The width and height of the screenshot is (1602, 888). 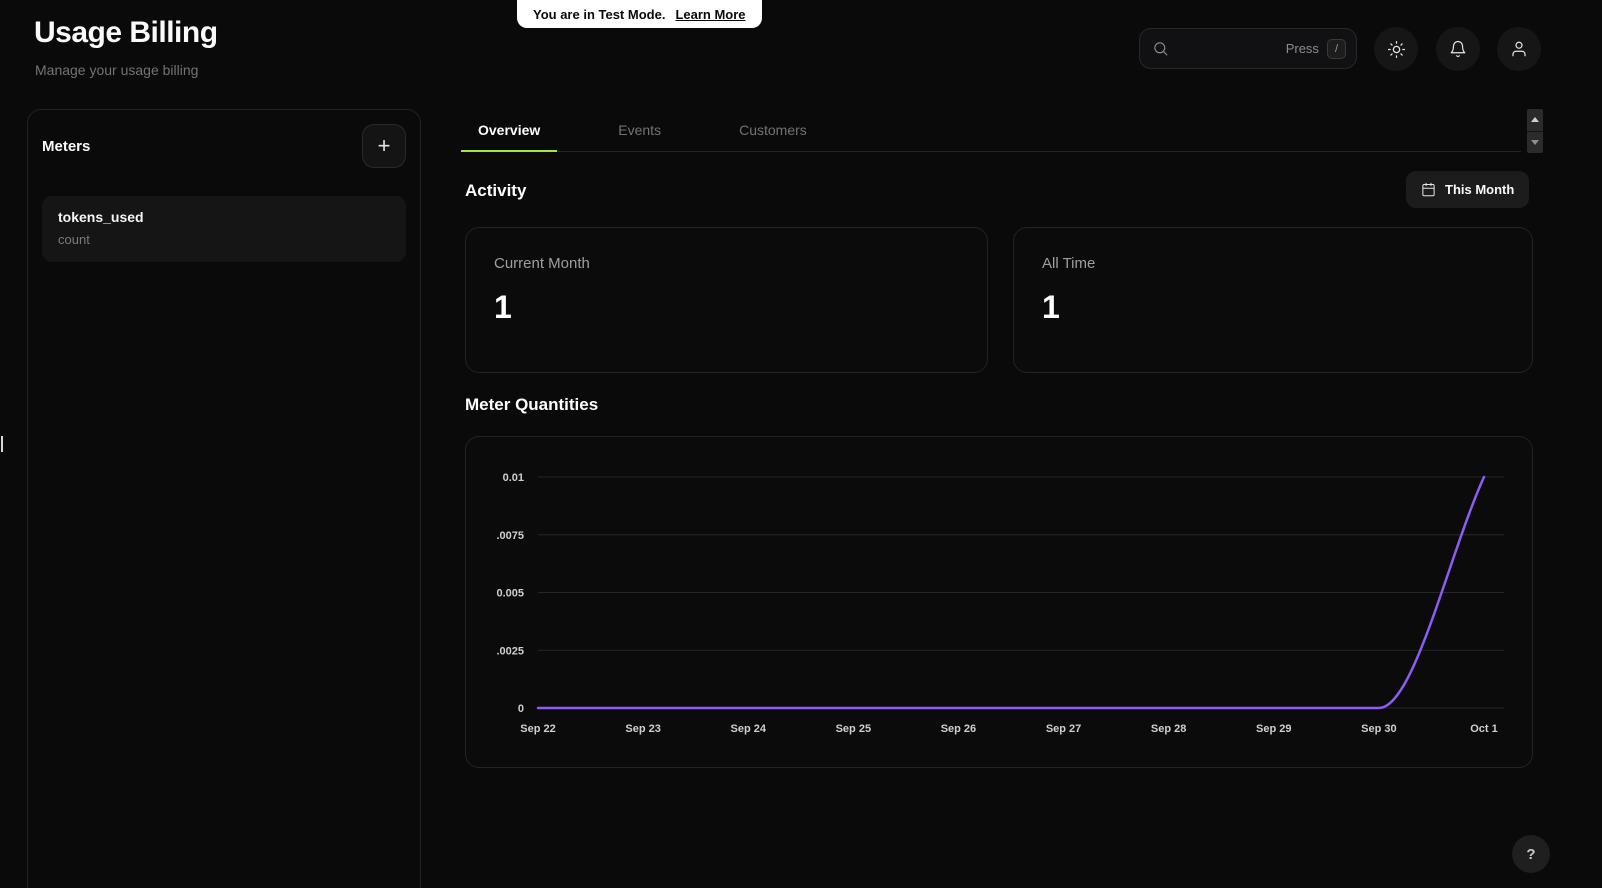 I want to click on bell-icon, so click(x=1458, y=49).